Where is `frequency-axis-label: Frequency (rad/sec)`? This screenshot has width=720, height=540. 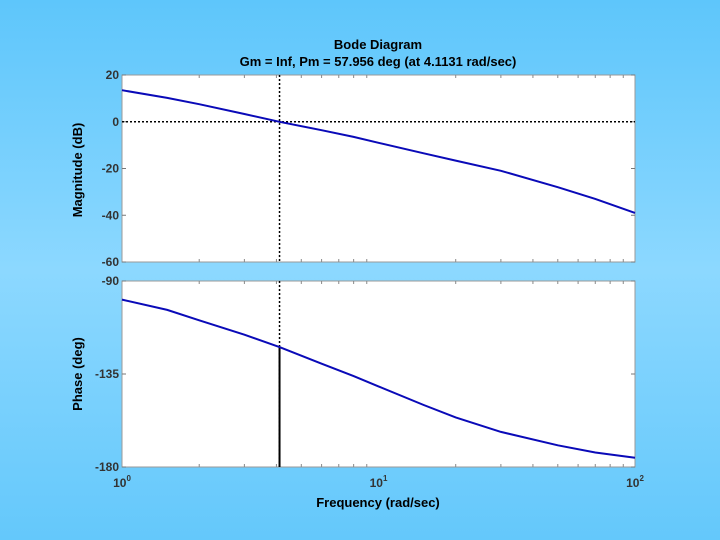 frequency-axis-label: Frequency (rad/sec) is located at coordinates (378, 502).